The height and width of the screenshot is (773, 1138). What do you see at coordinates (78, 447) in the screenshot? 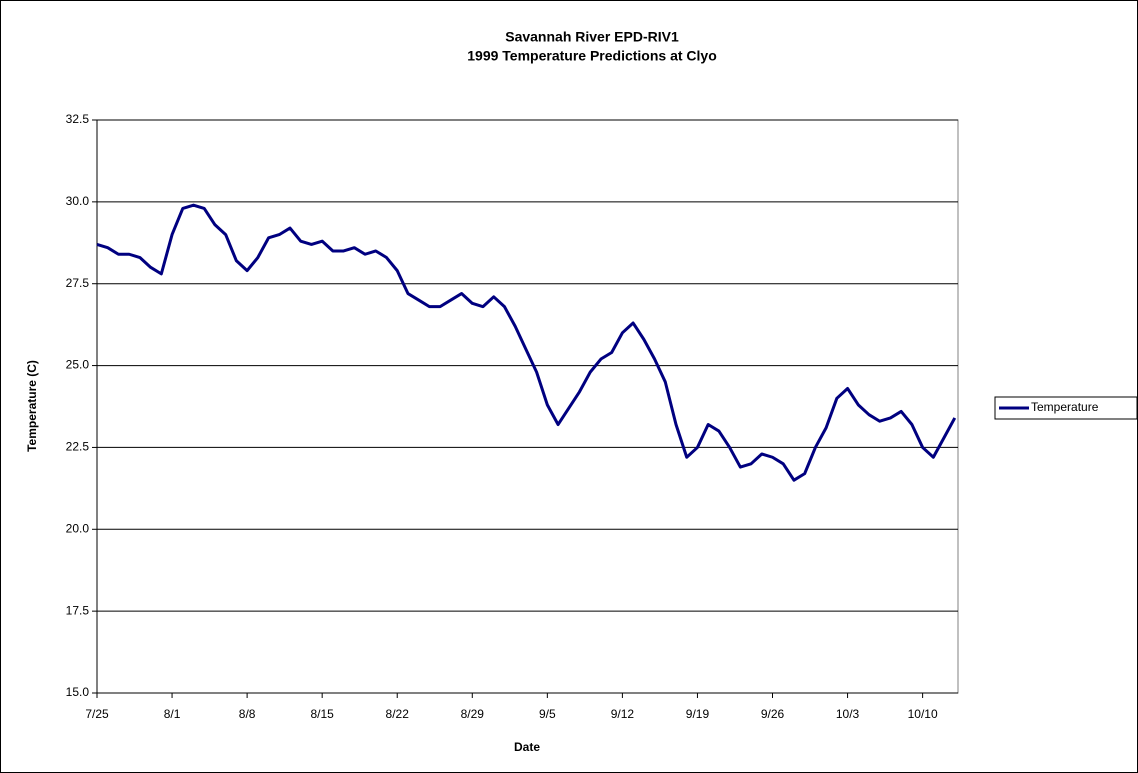
I see `y-tick-label: 22.5` at bounding box center [78, 447].